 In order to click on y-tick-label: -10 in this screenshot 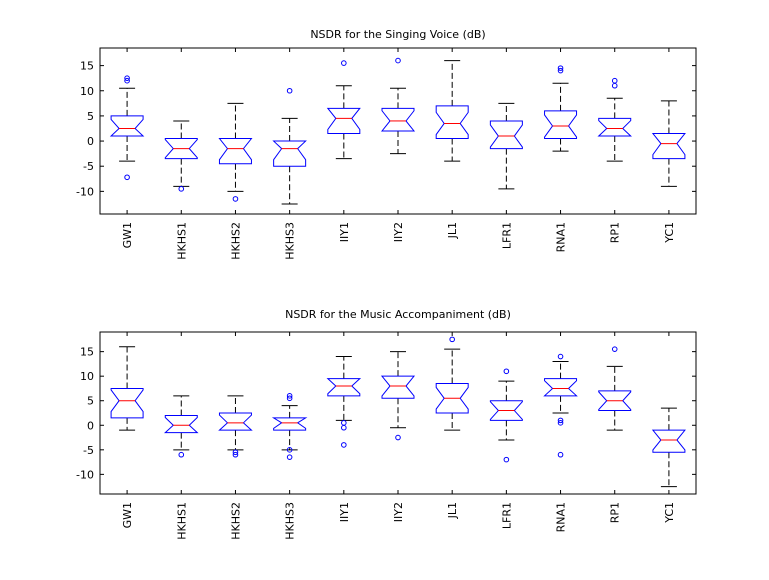, I will do `click(85, 474)`.